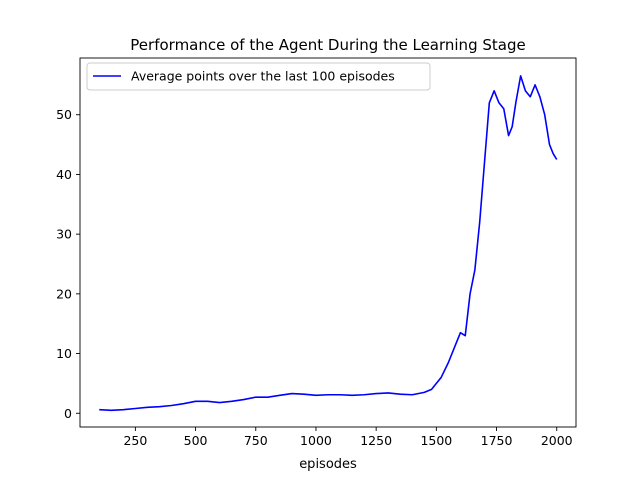 This screenshot has width=640, height=480. Describe the element at coordinates (64, 293) in the screenshot. I see `y-tick-label: 20` at that location.